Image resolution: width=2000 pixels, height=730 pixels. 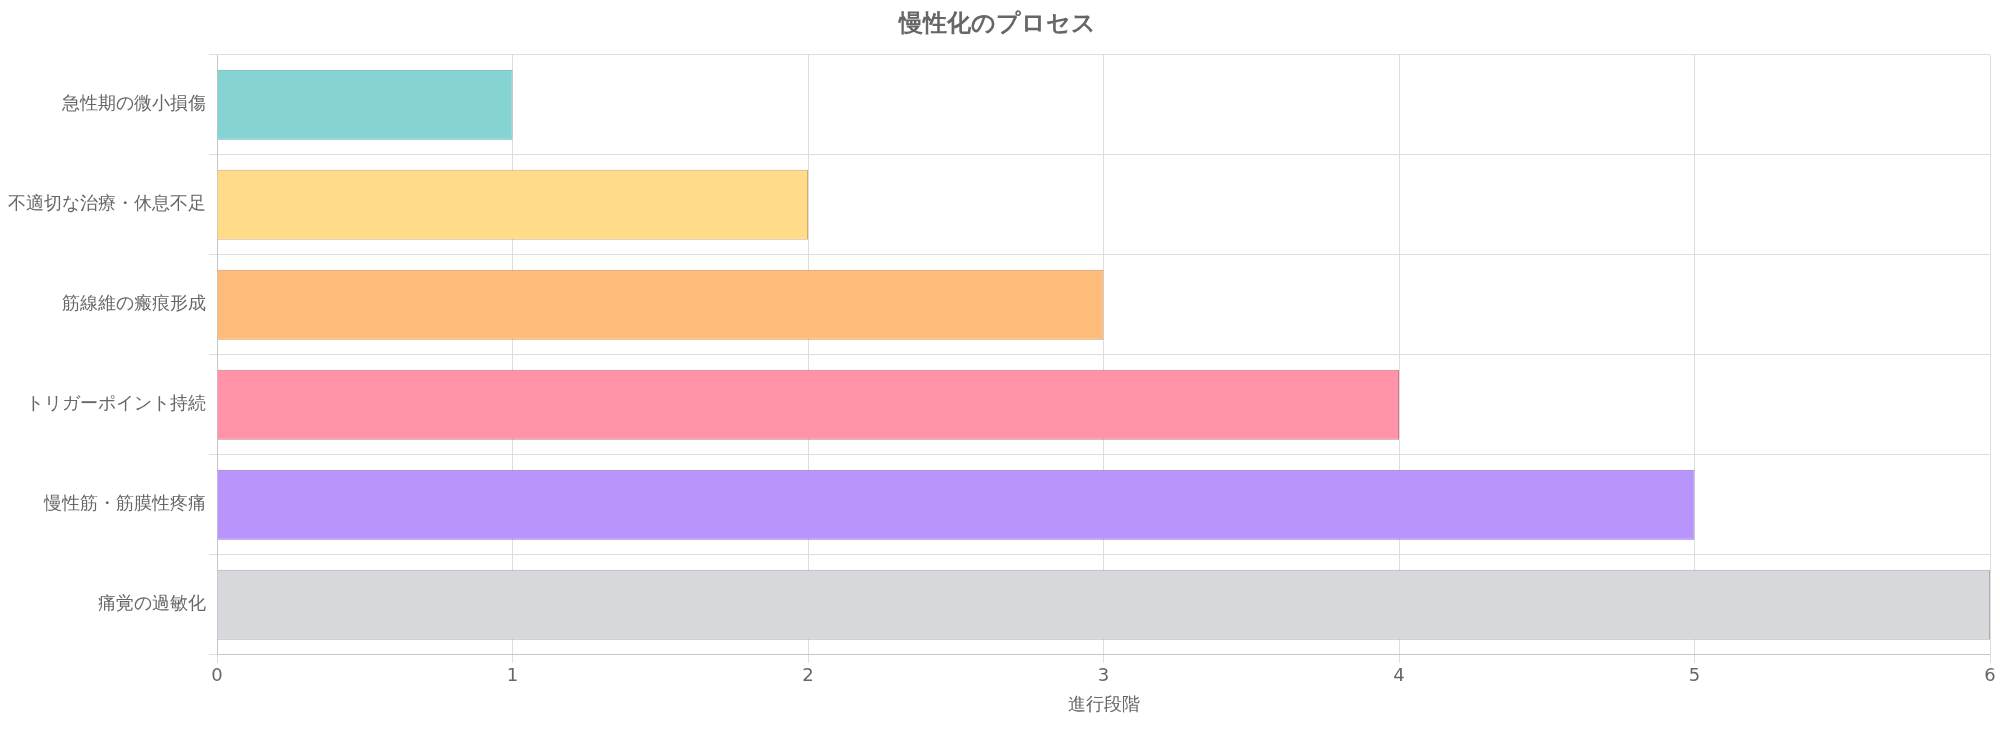 I want to click on x-tick-label: 2, so click(x=808, y=675).